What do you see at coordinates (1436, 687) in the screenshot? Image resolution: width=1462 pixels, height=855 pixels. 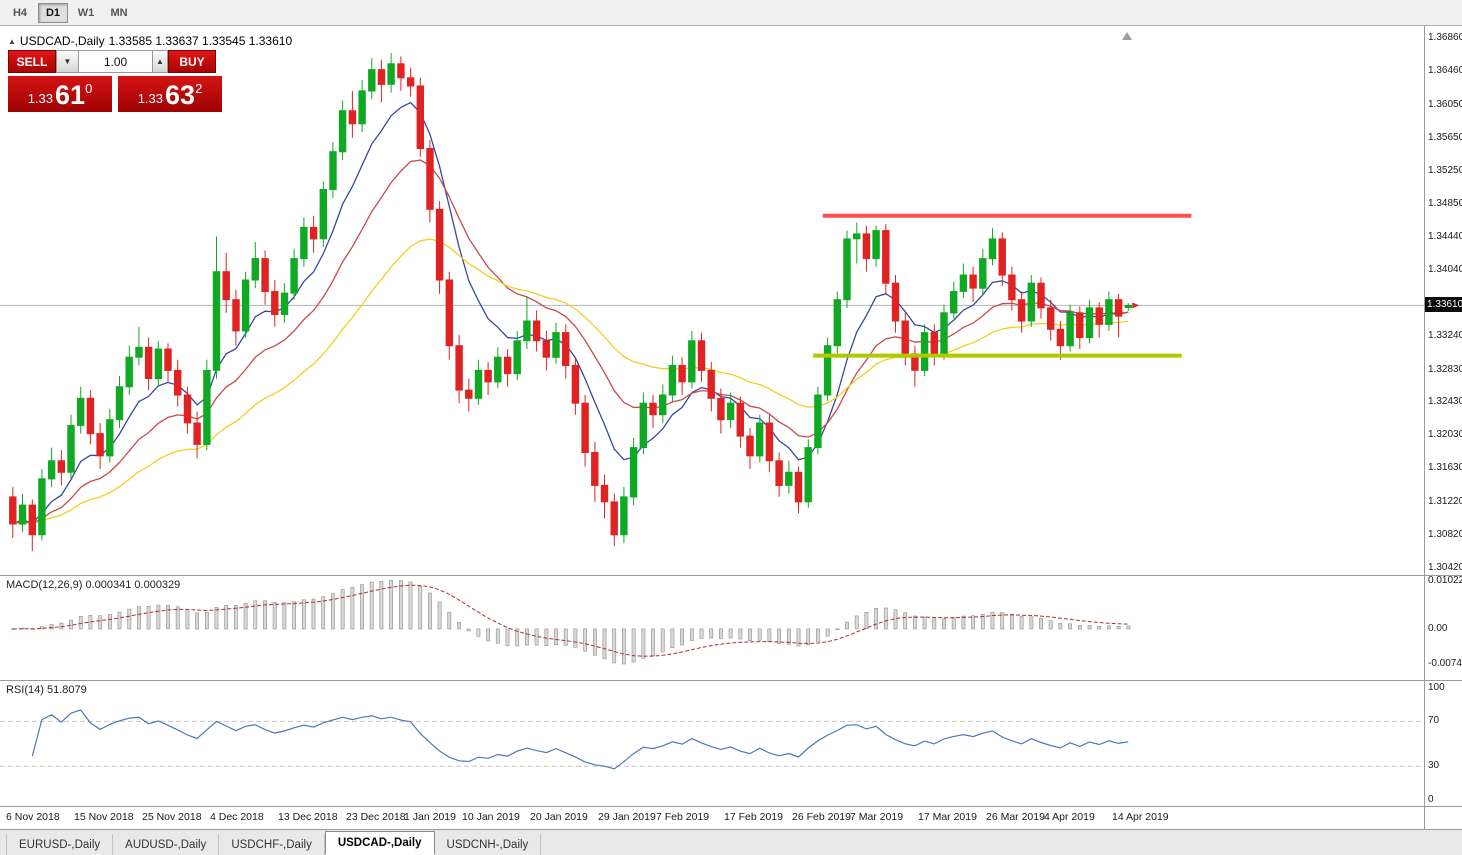 I see `rsi-tick-label: 100` at bounding box center [1436, 687].